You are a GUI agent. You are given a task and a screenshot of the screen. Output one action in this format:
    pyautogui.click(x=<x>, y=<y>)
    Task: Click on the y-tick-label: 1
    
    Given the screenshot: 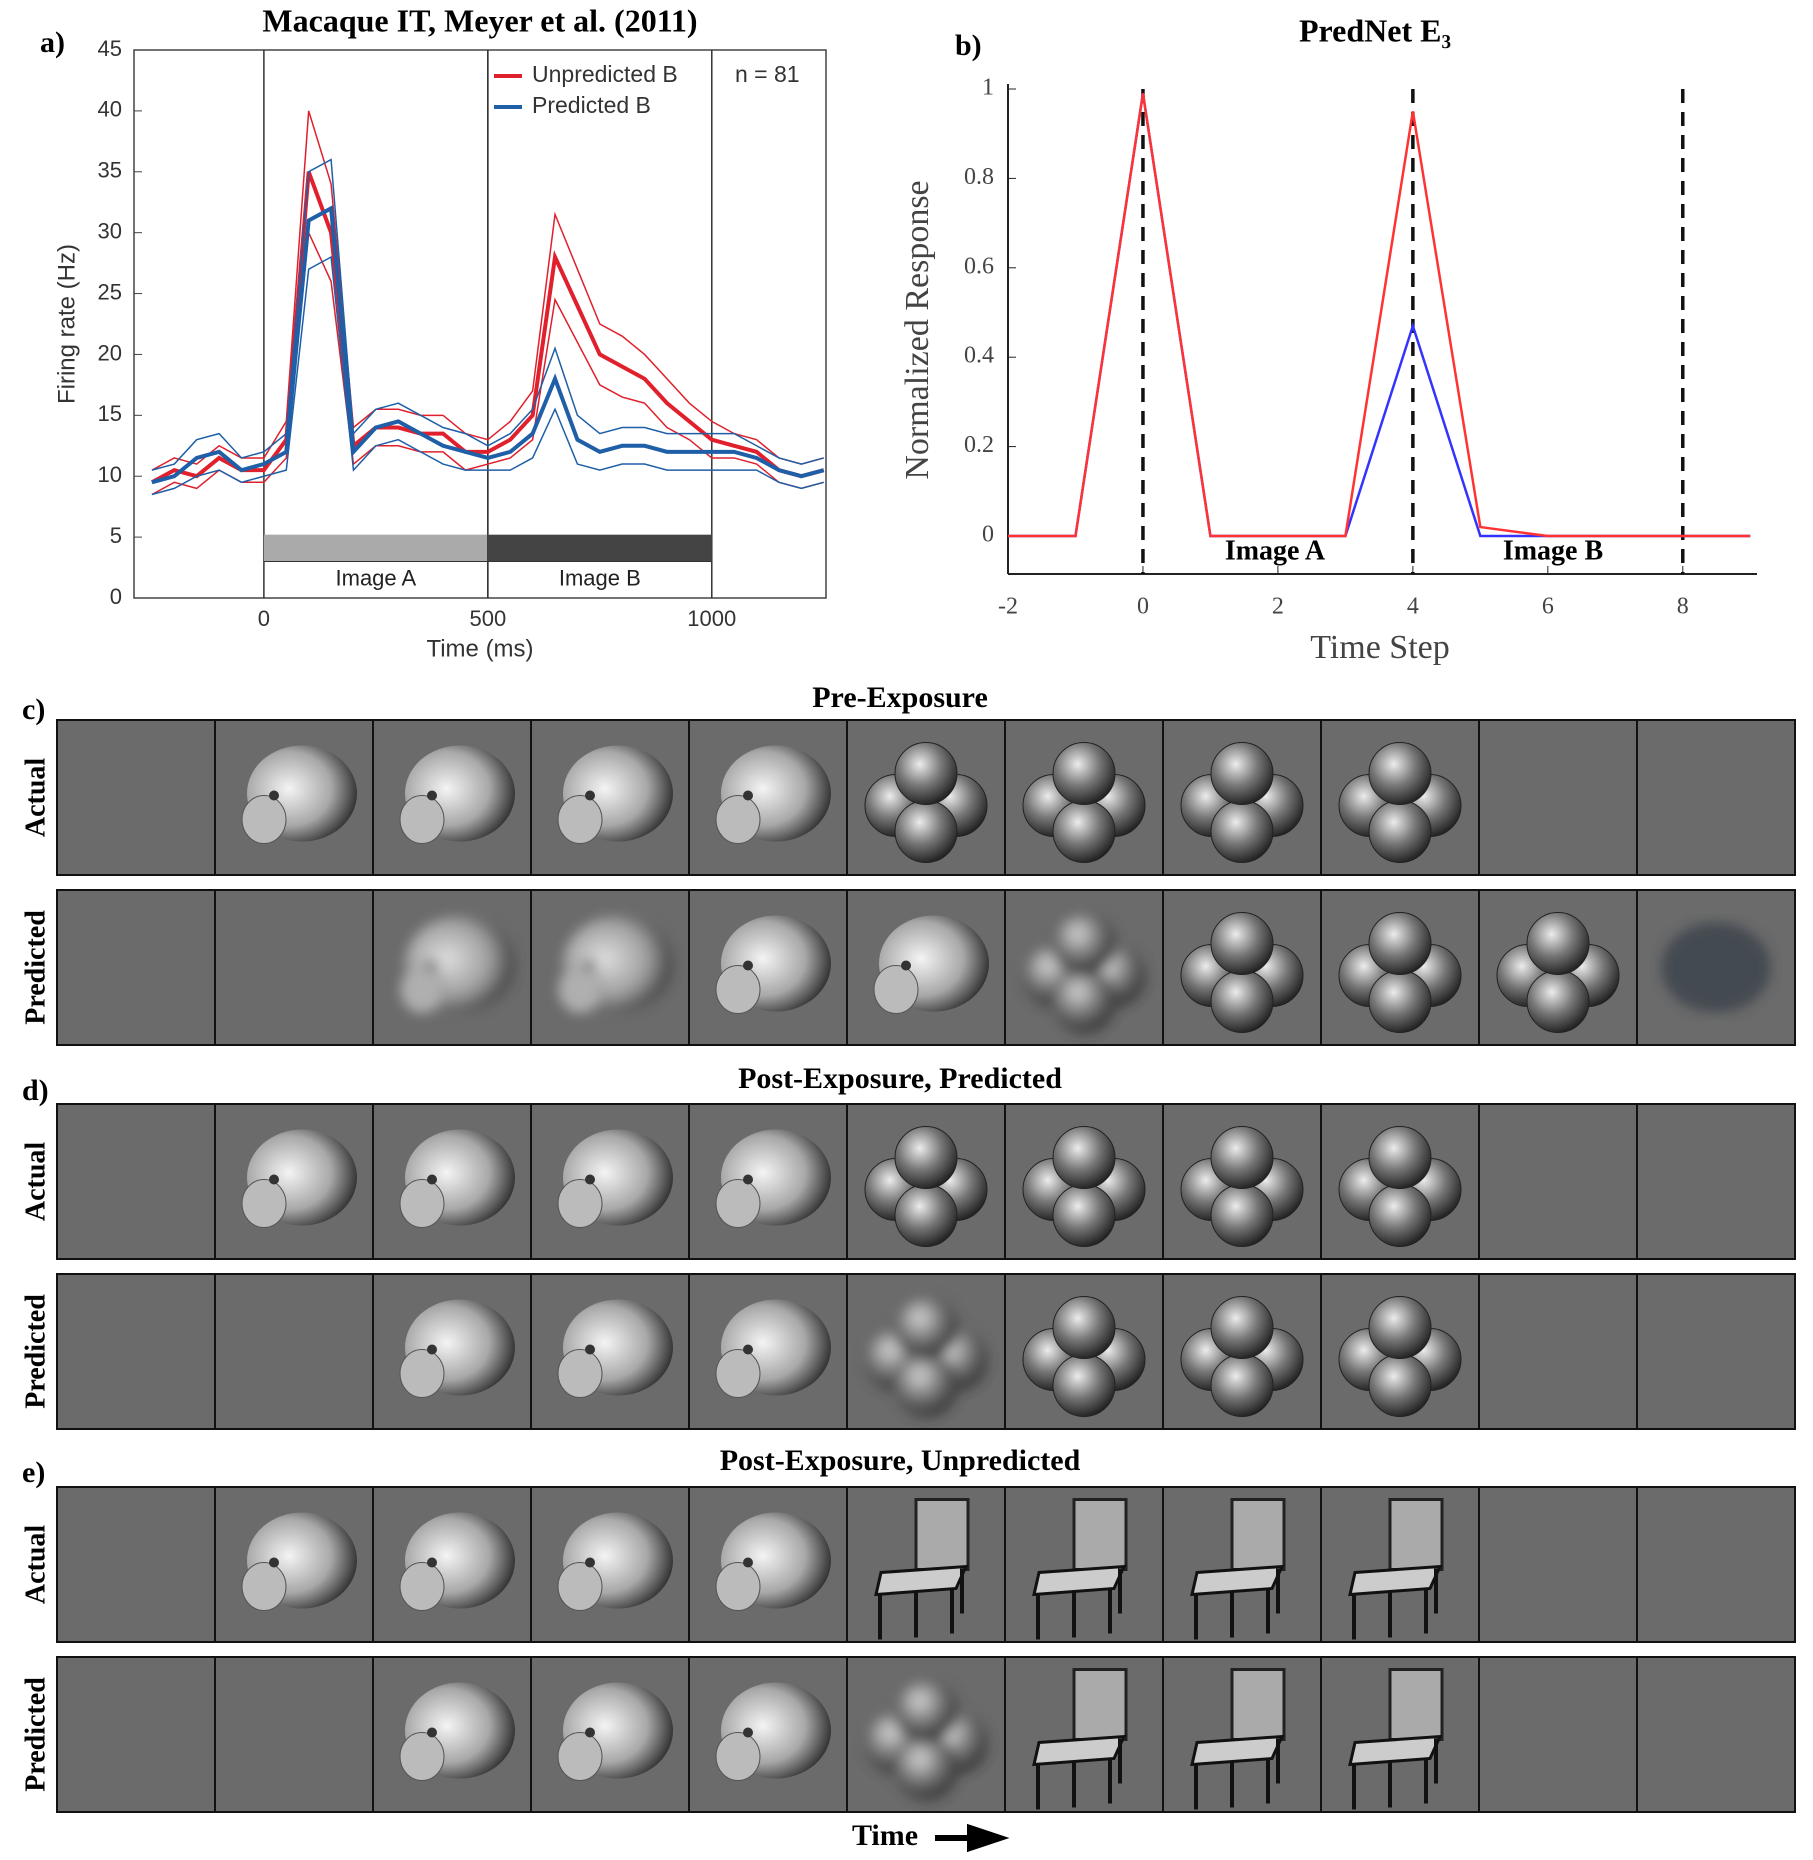 What is the action you would take?
    pyautogui.click(x=988, y=88)
    